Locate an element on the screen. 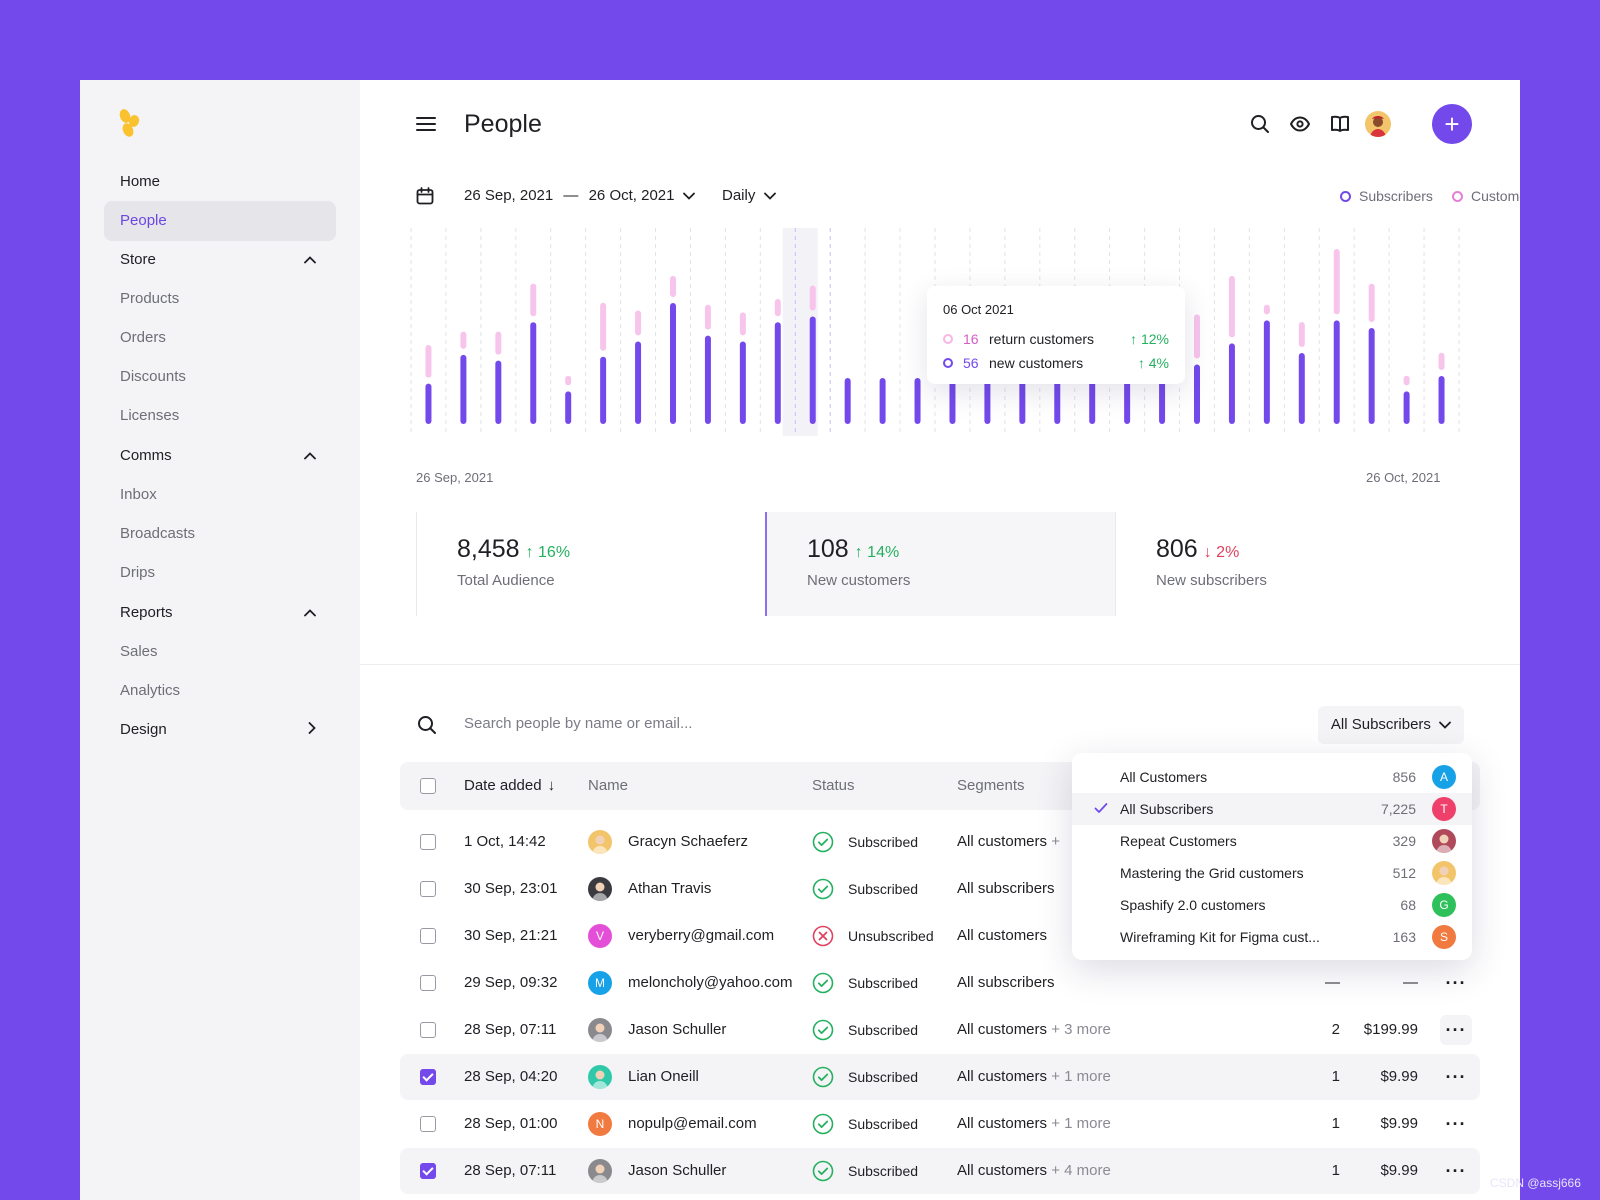 The width and height of the screenshot is (1600, 1200). sidebar-item-discounts: Discounts is located at coordinates (220, 377).